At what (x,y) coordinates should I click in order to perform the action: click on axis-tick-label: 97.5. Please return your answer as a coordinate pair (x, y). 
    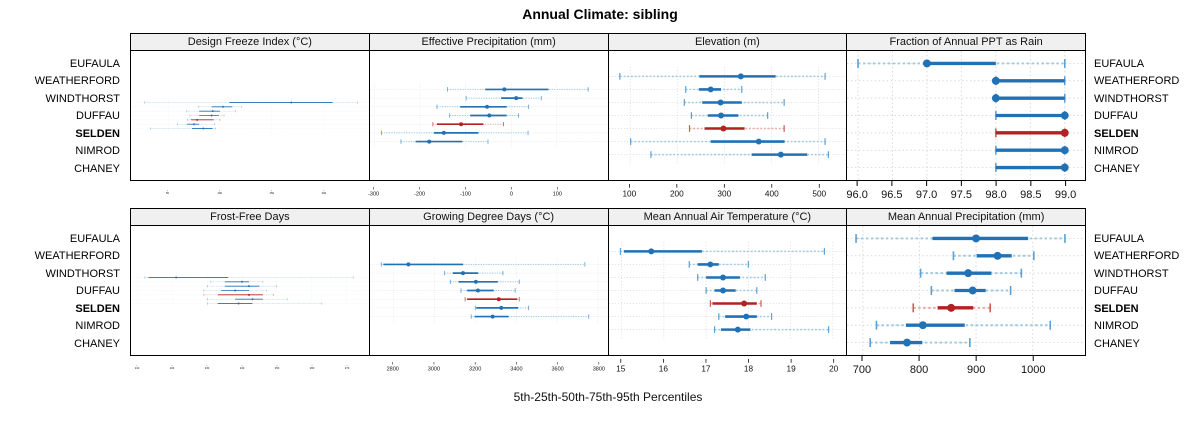
    Looking at the image, I should click on (961, 195).